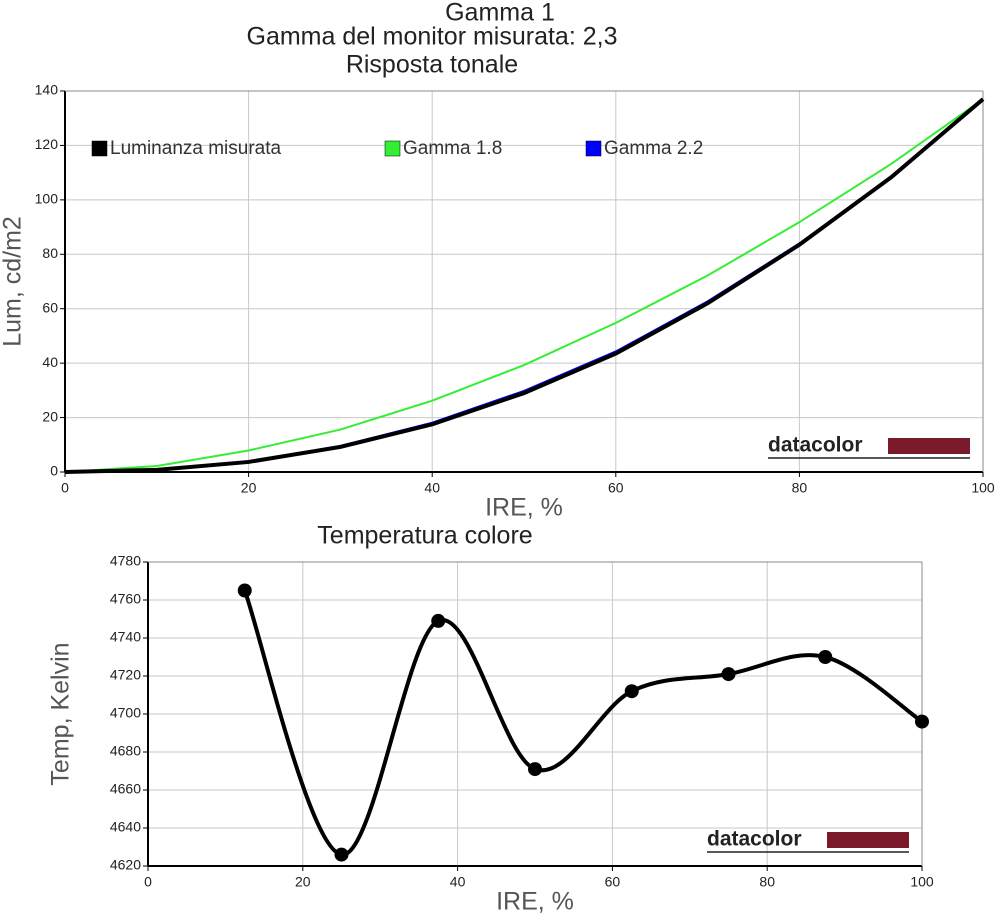 The image size is (1000, 918). What do you see at coordinates (125, 675) in the screenshot?
I see `y-tick-label: 4720` at bounding box center [125, 675].